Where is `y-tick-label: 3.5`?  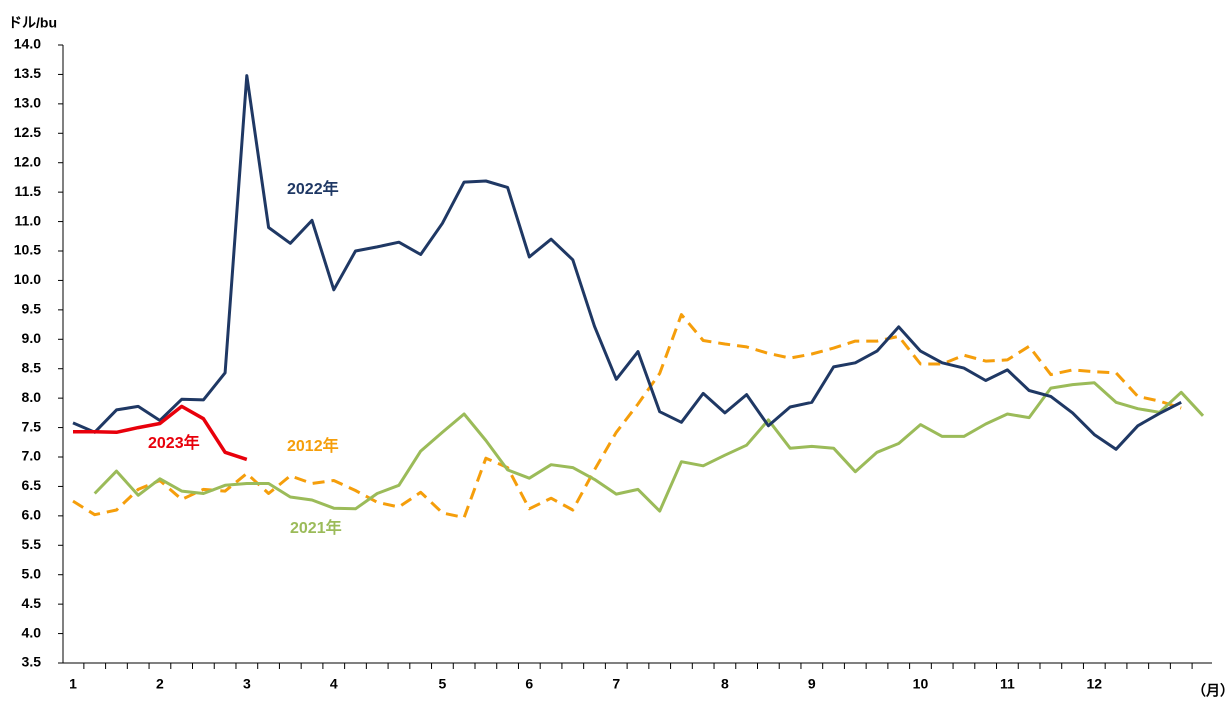
y-tick-label: 3.5 is located at coordinates (32, 662).